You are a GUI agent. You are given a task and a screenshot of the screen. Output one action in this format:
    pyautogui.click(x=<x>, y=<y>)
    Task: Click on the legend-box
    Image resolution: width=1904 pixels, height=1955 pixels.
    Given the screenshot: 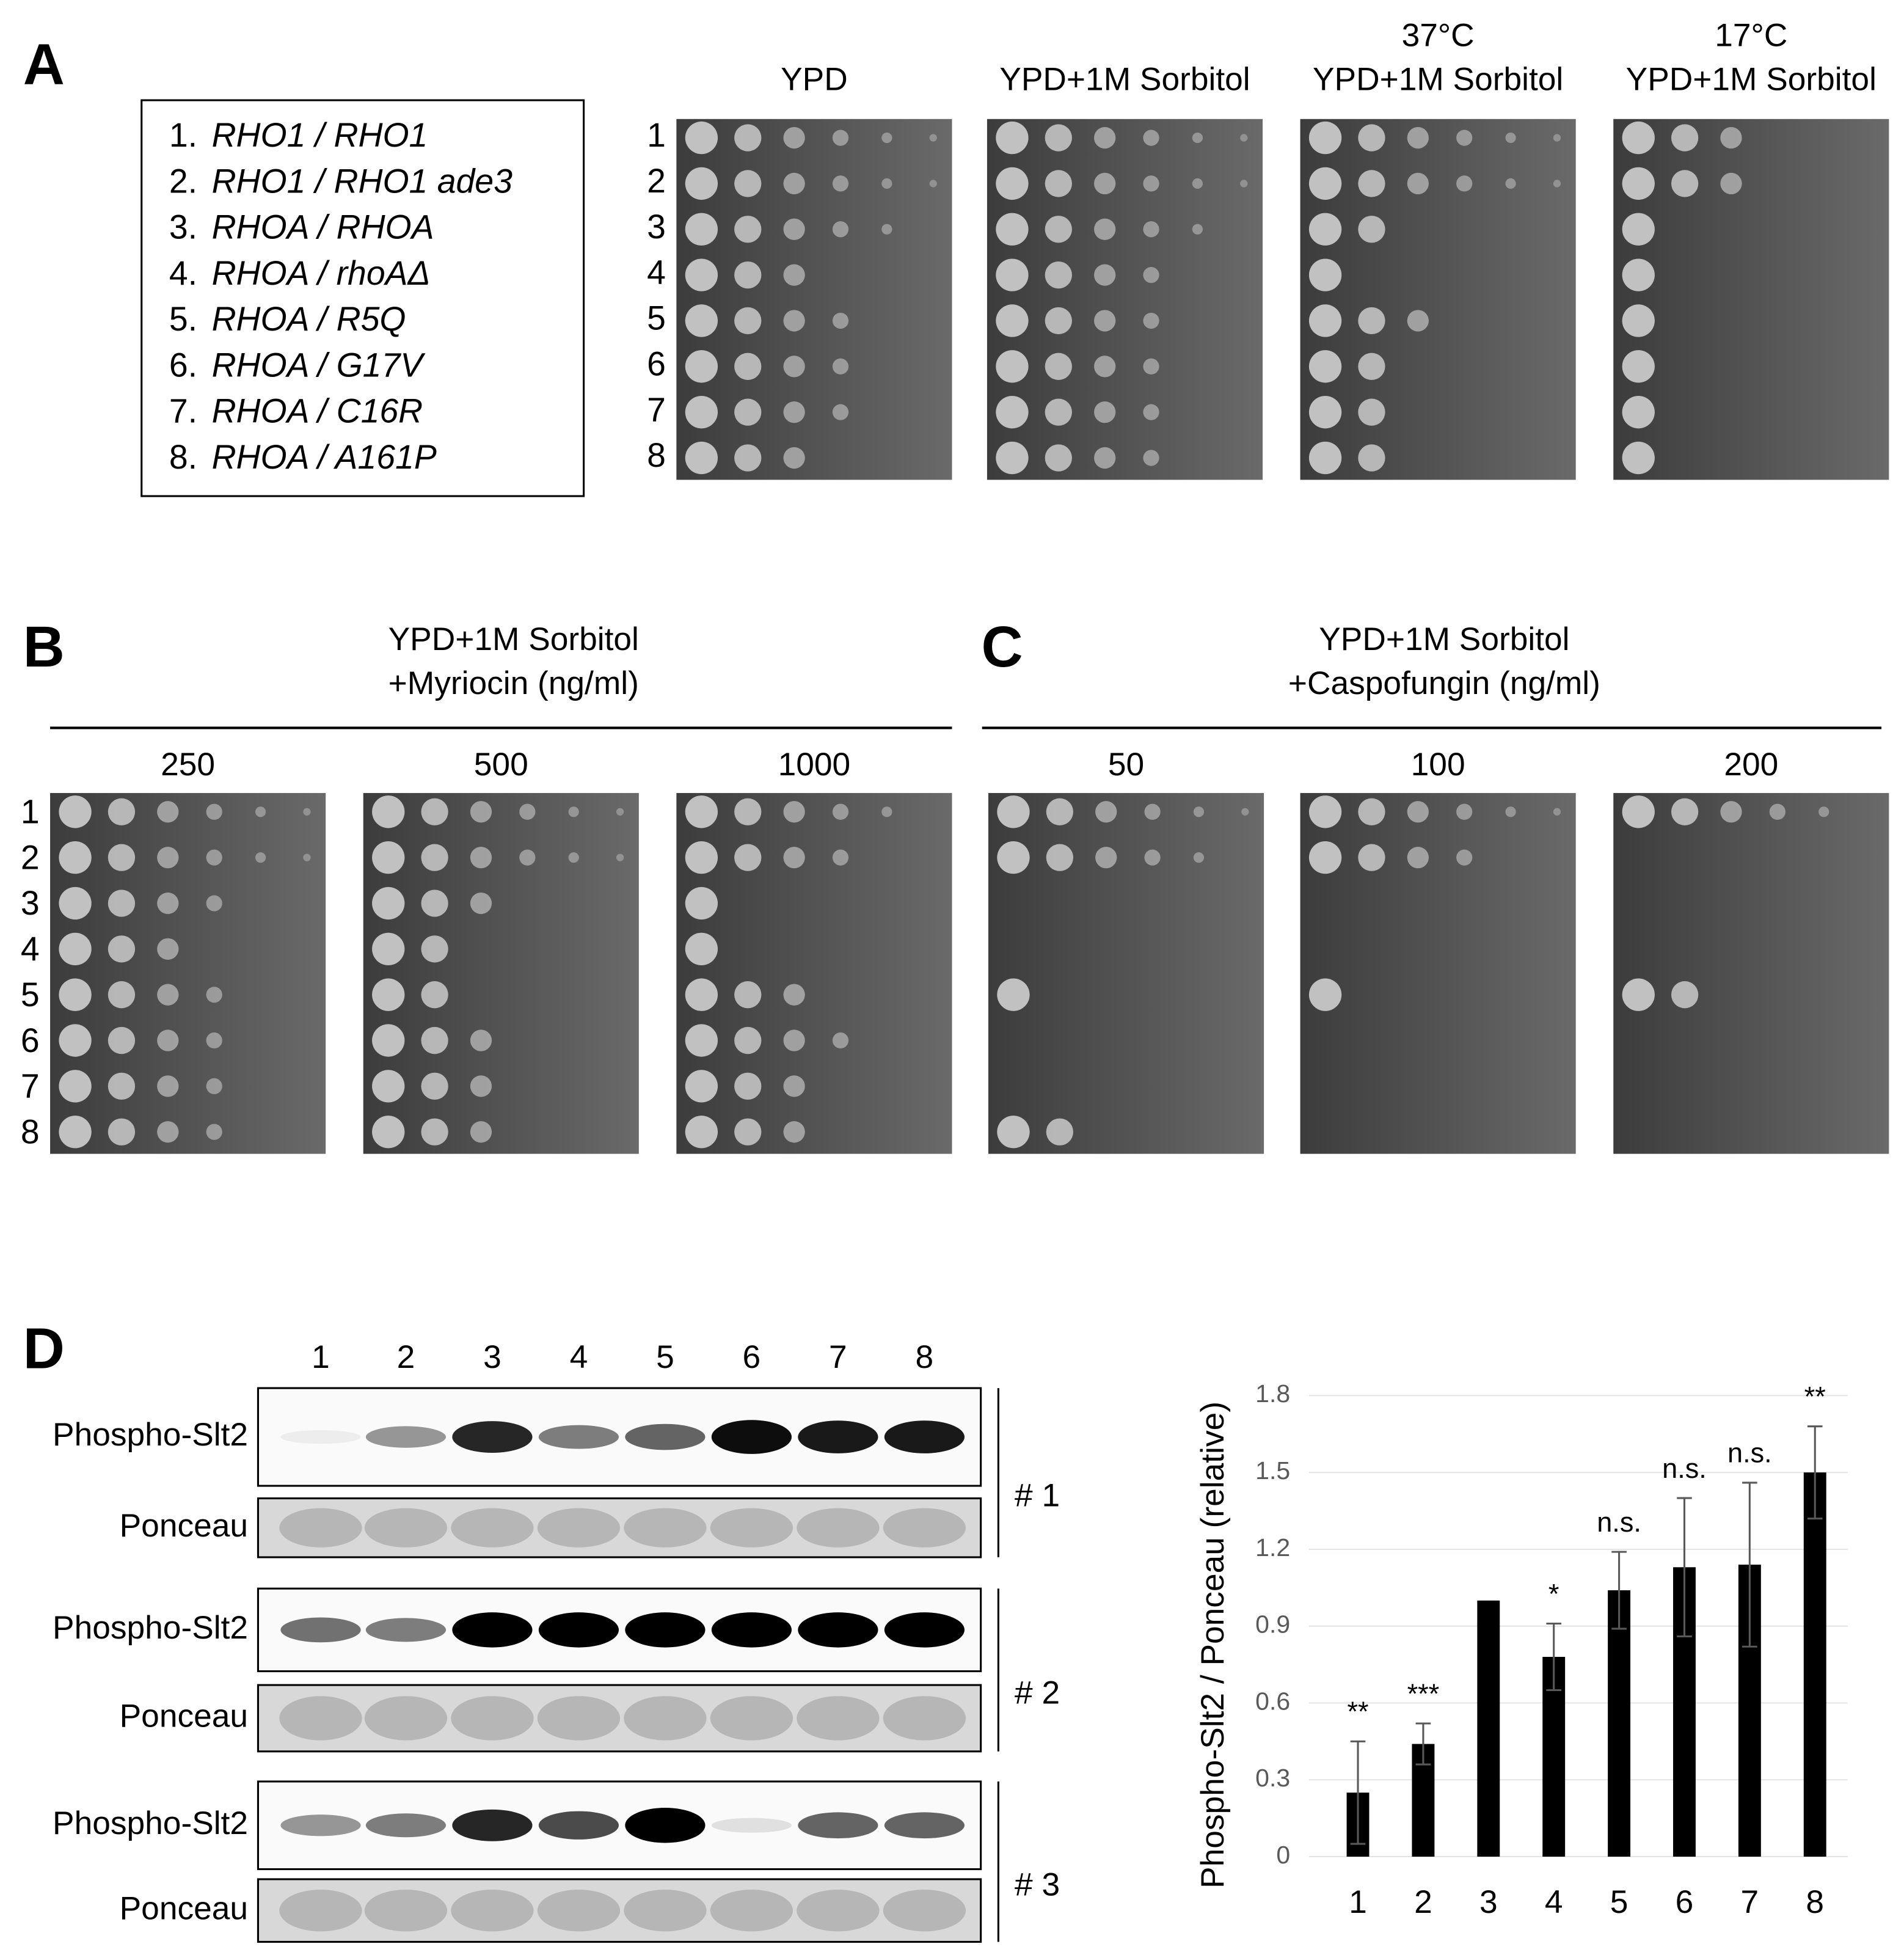 What is the action you would take?
    pyautogui.click(x=362, y=298)
    